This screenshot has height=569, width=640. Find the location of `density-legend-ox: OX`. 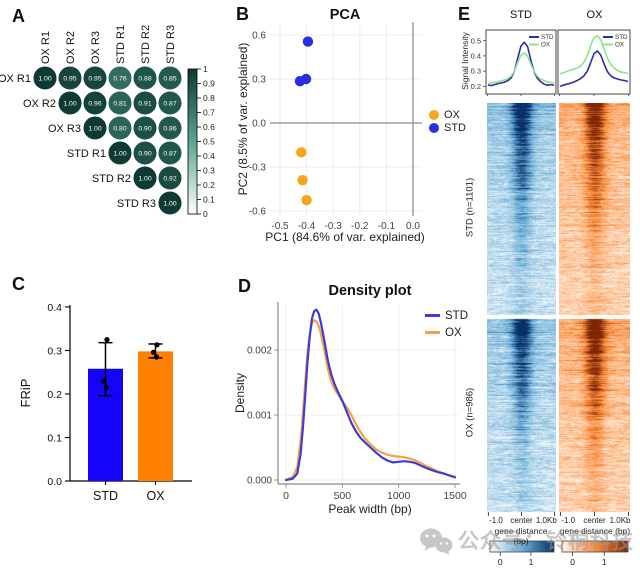

density-legend-ox: OX is located at coordinates (446, 332).